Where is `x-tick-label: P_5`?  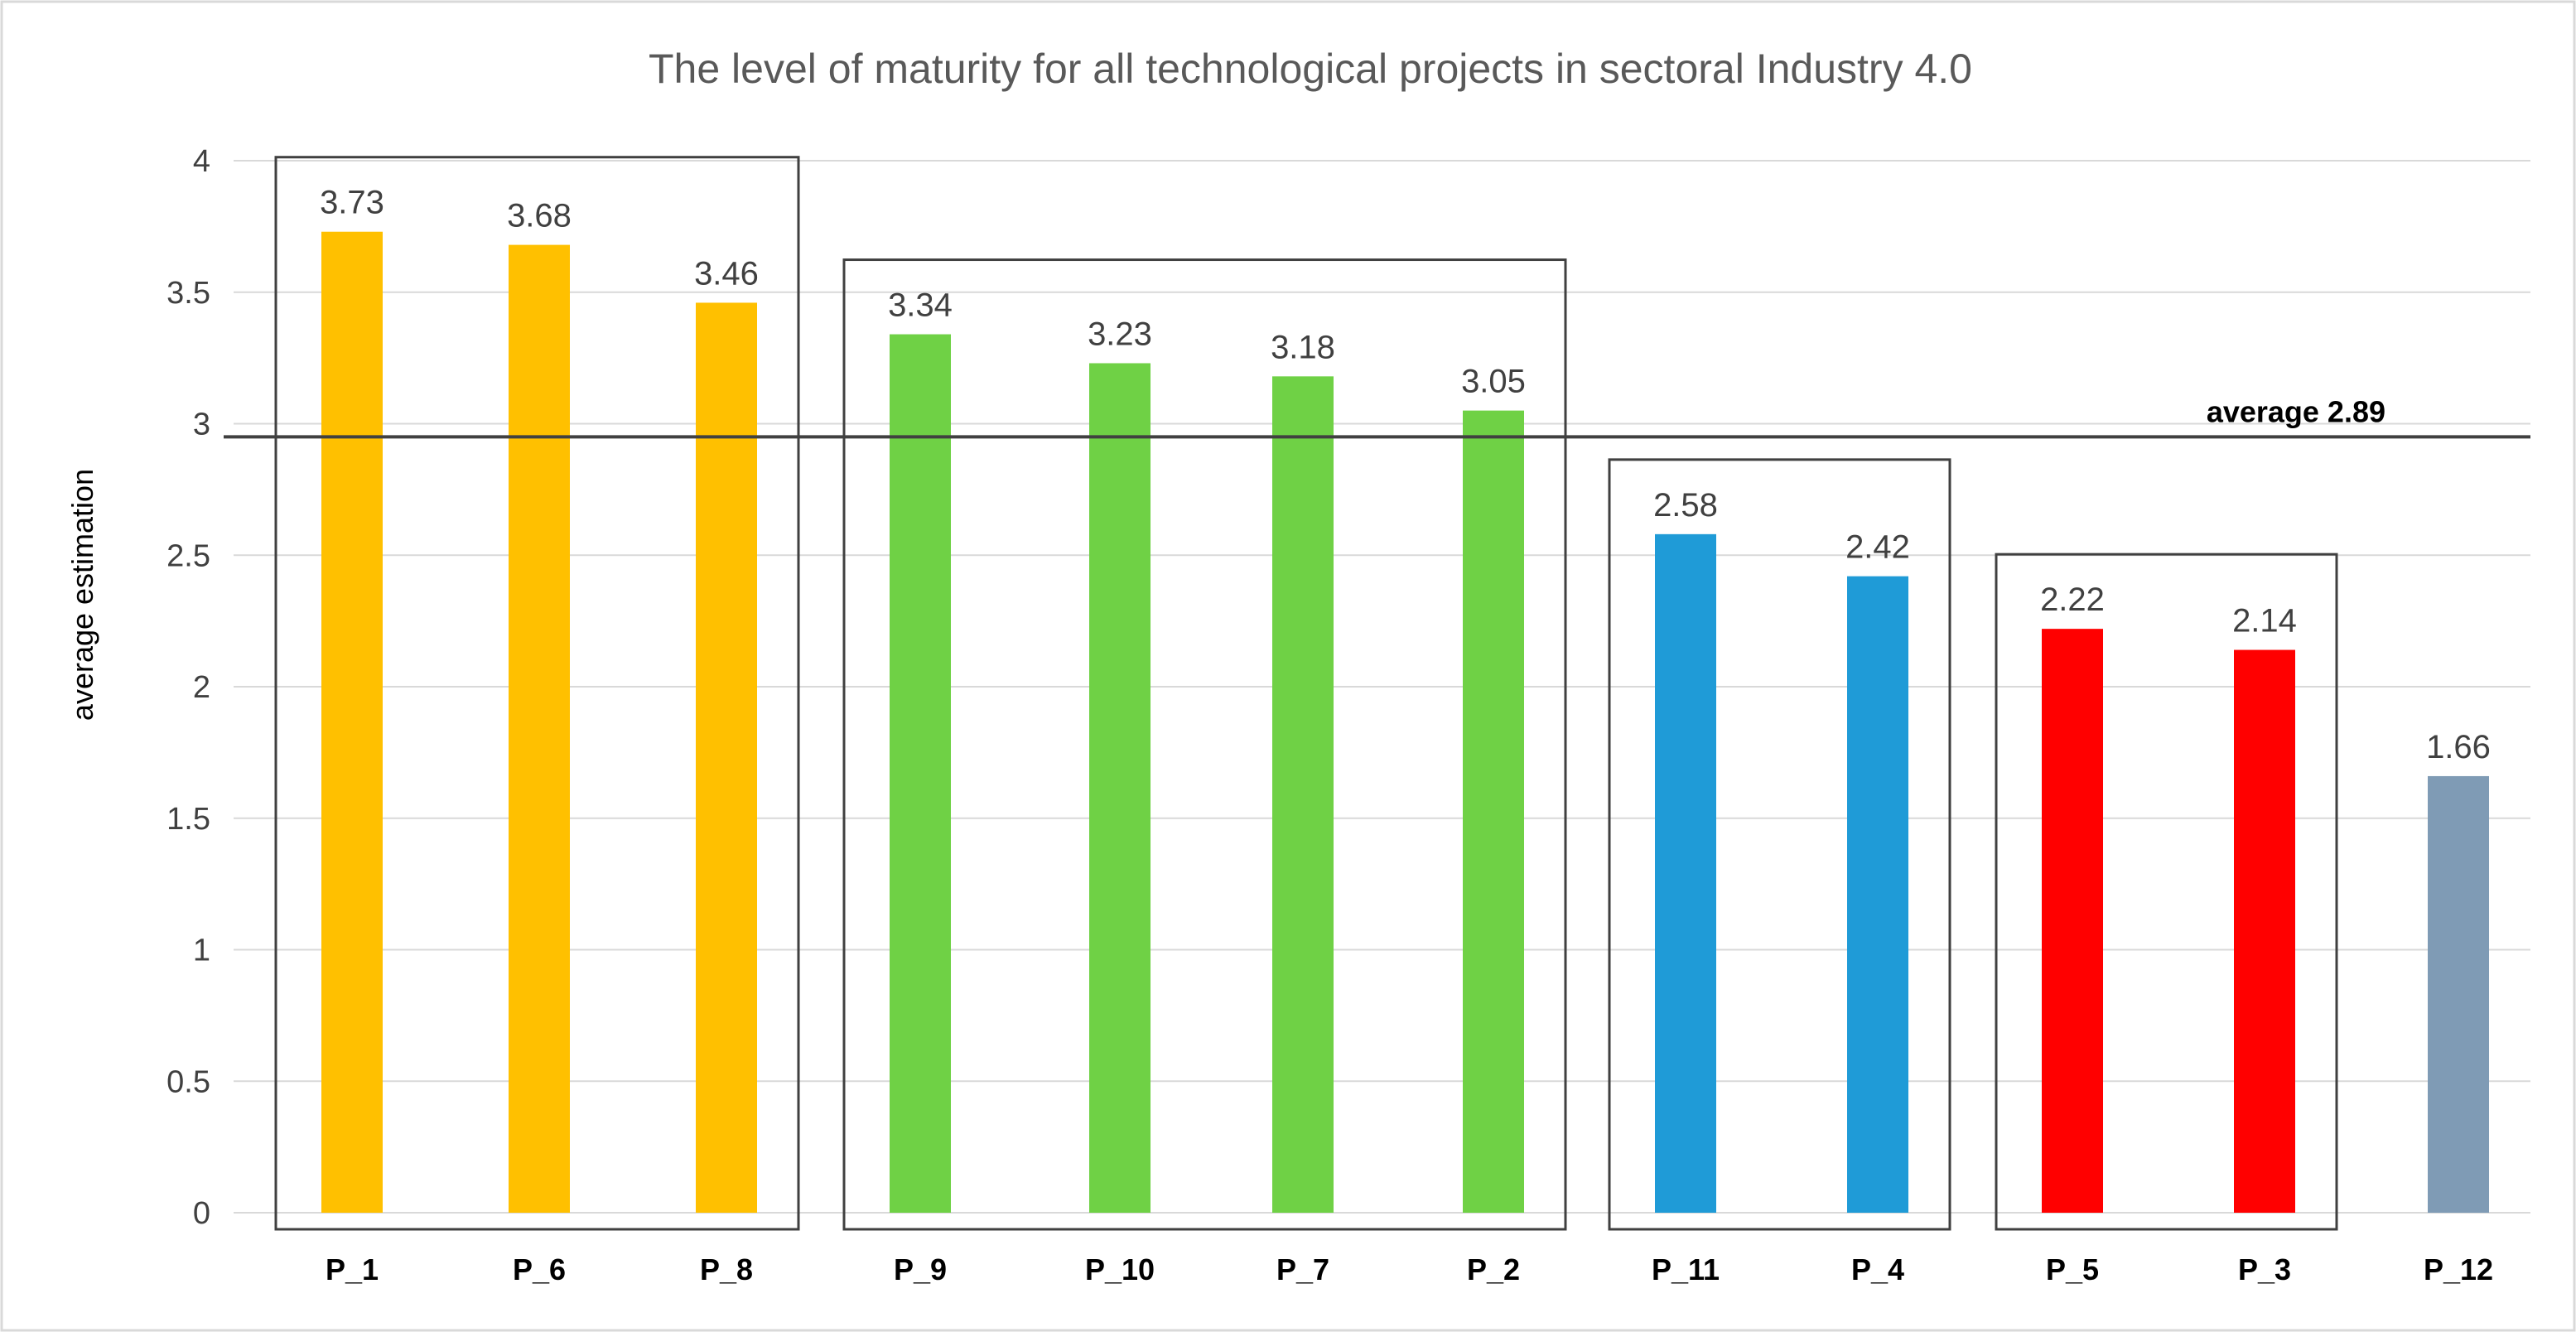
x-tick-label: P_5 is located at coordinates (2072, 1269).